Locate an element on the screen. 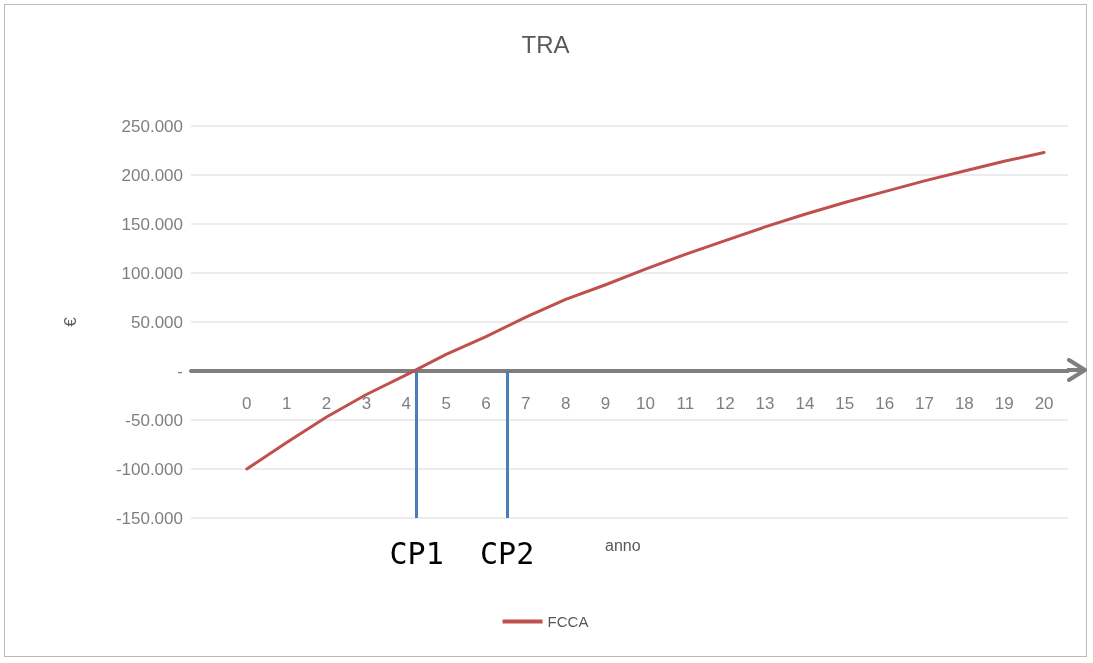 Image resolution: width=1093 pixels, height=663 pixels. x-tick-label: 3 is located at coordinates (366, 403).